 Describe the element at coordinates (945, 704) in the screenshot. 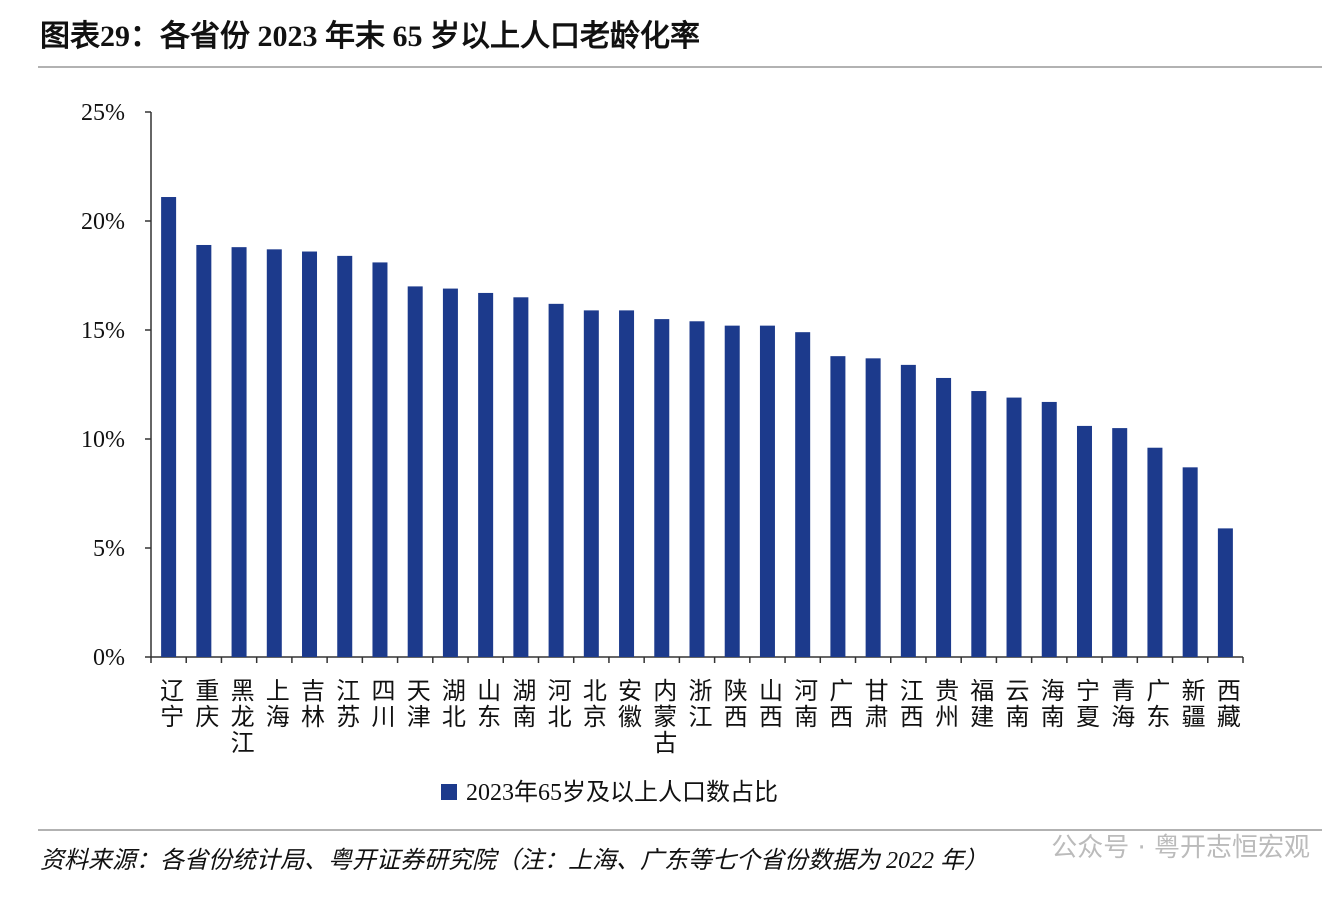

I see `x-tick-label: 贵州` at that location.